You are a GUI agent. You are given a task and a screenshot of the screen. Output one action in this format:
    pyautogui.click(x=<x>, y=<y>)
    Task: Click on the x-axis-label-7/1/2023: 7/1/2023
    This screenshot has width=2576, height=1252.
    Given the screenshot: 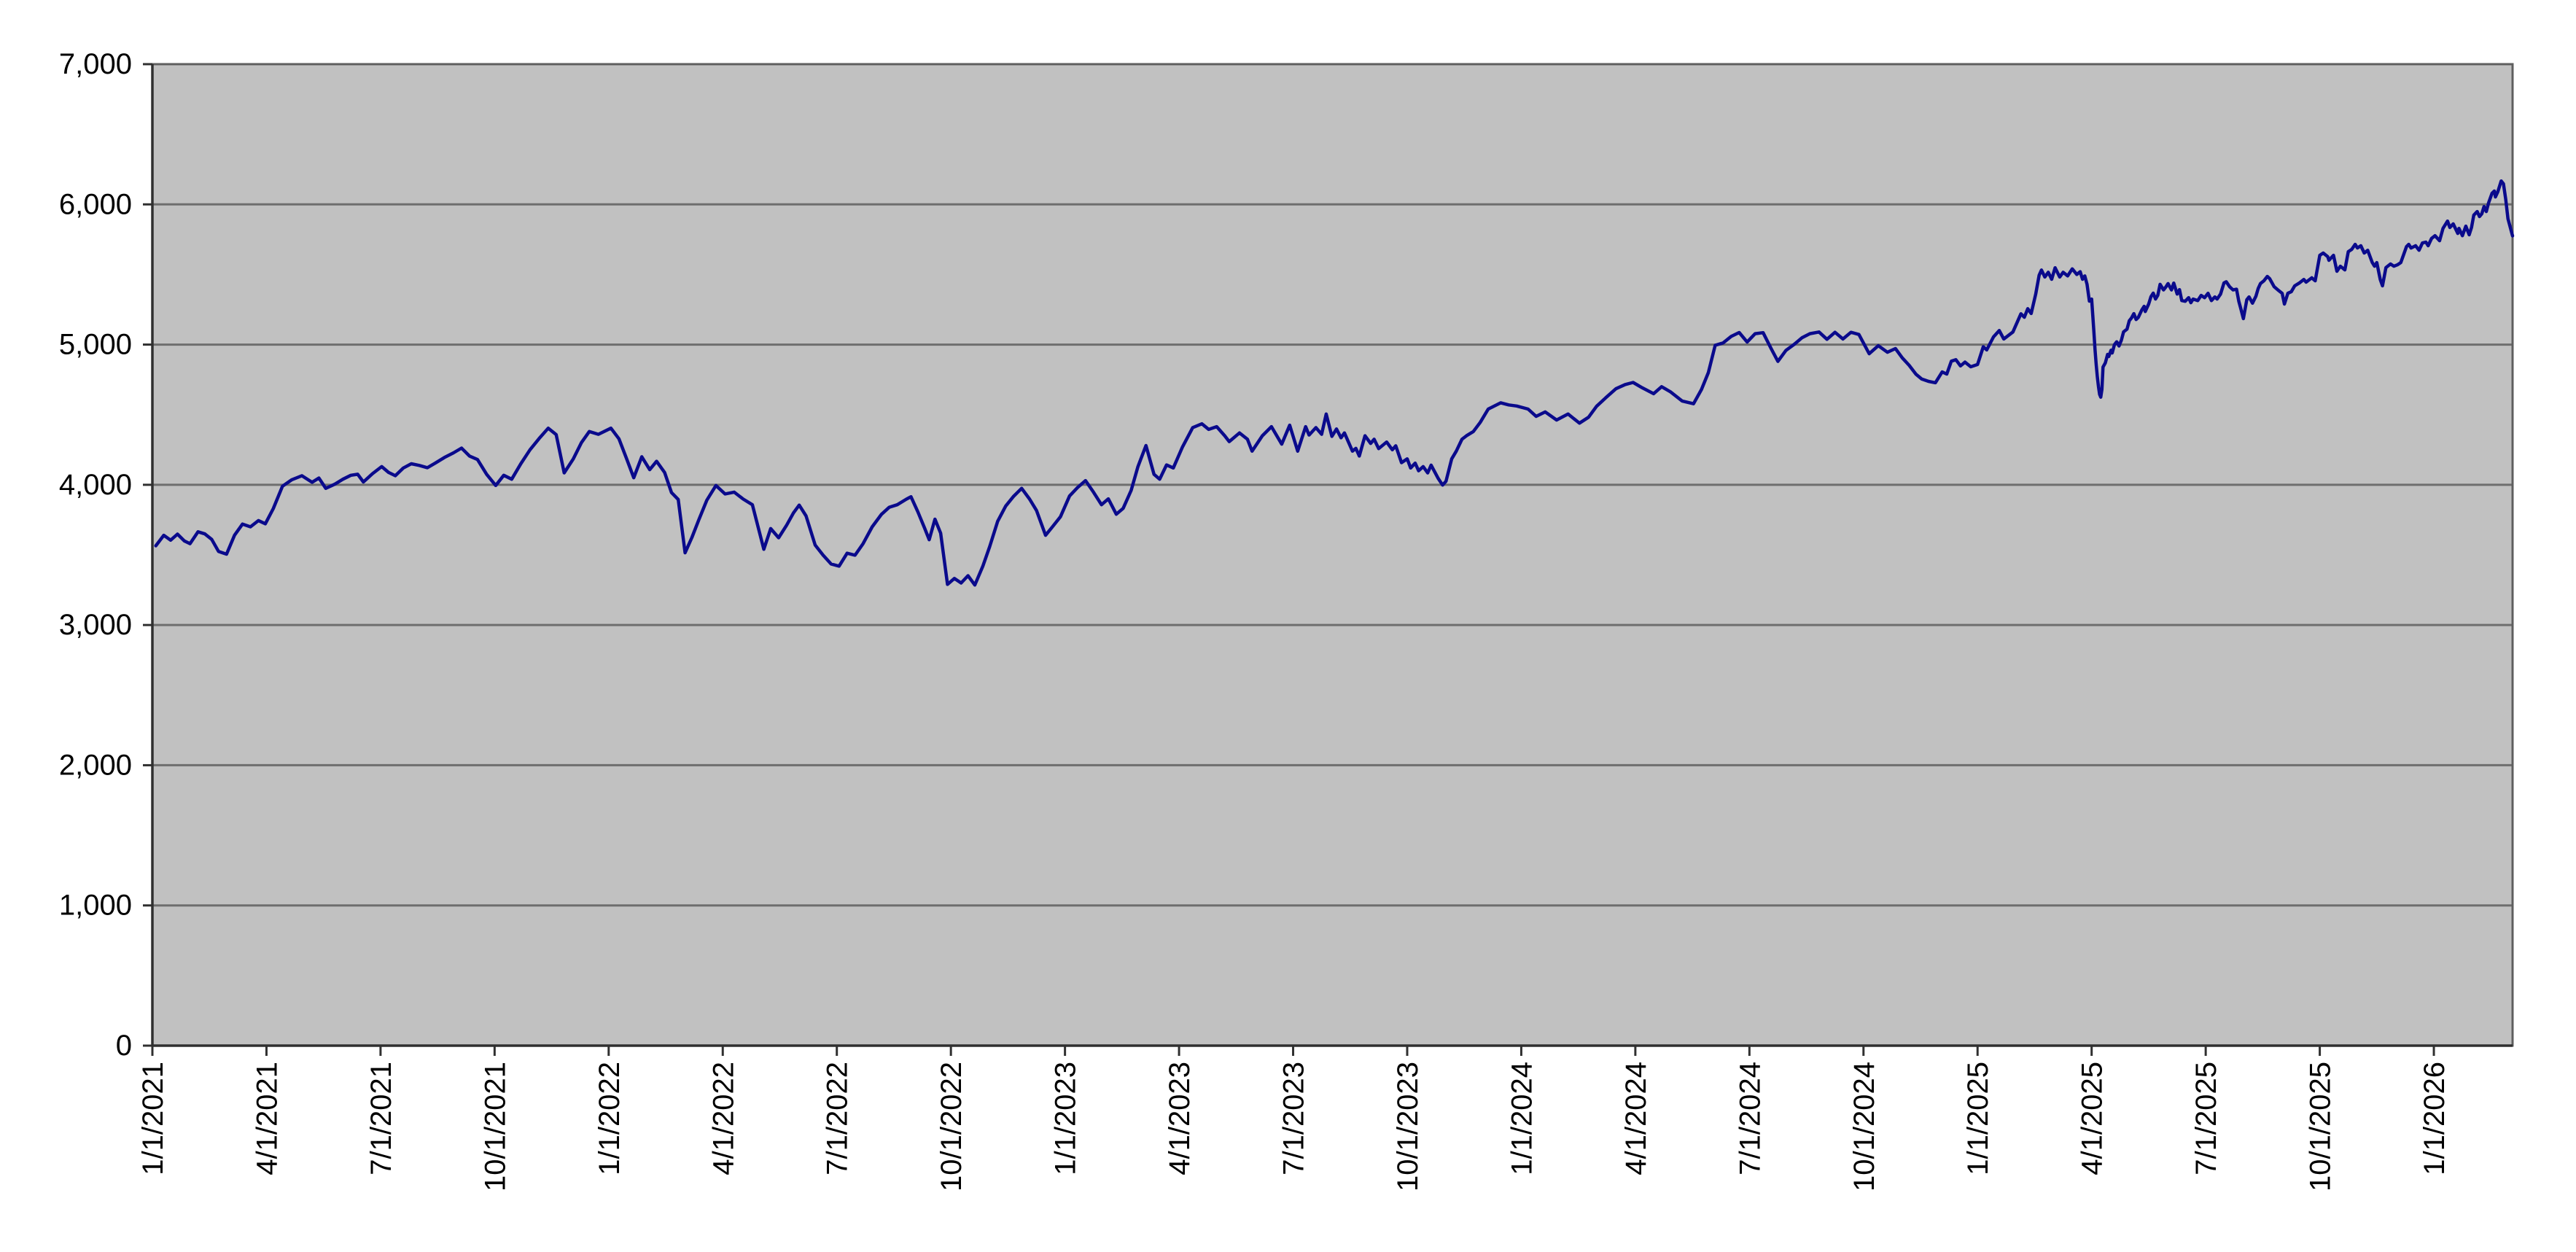 What is the action you would take?
    pyautogui.click(x=1294, y=1118)
    